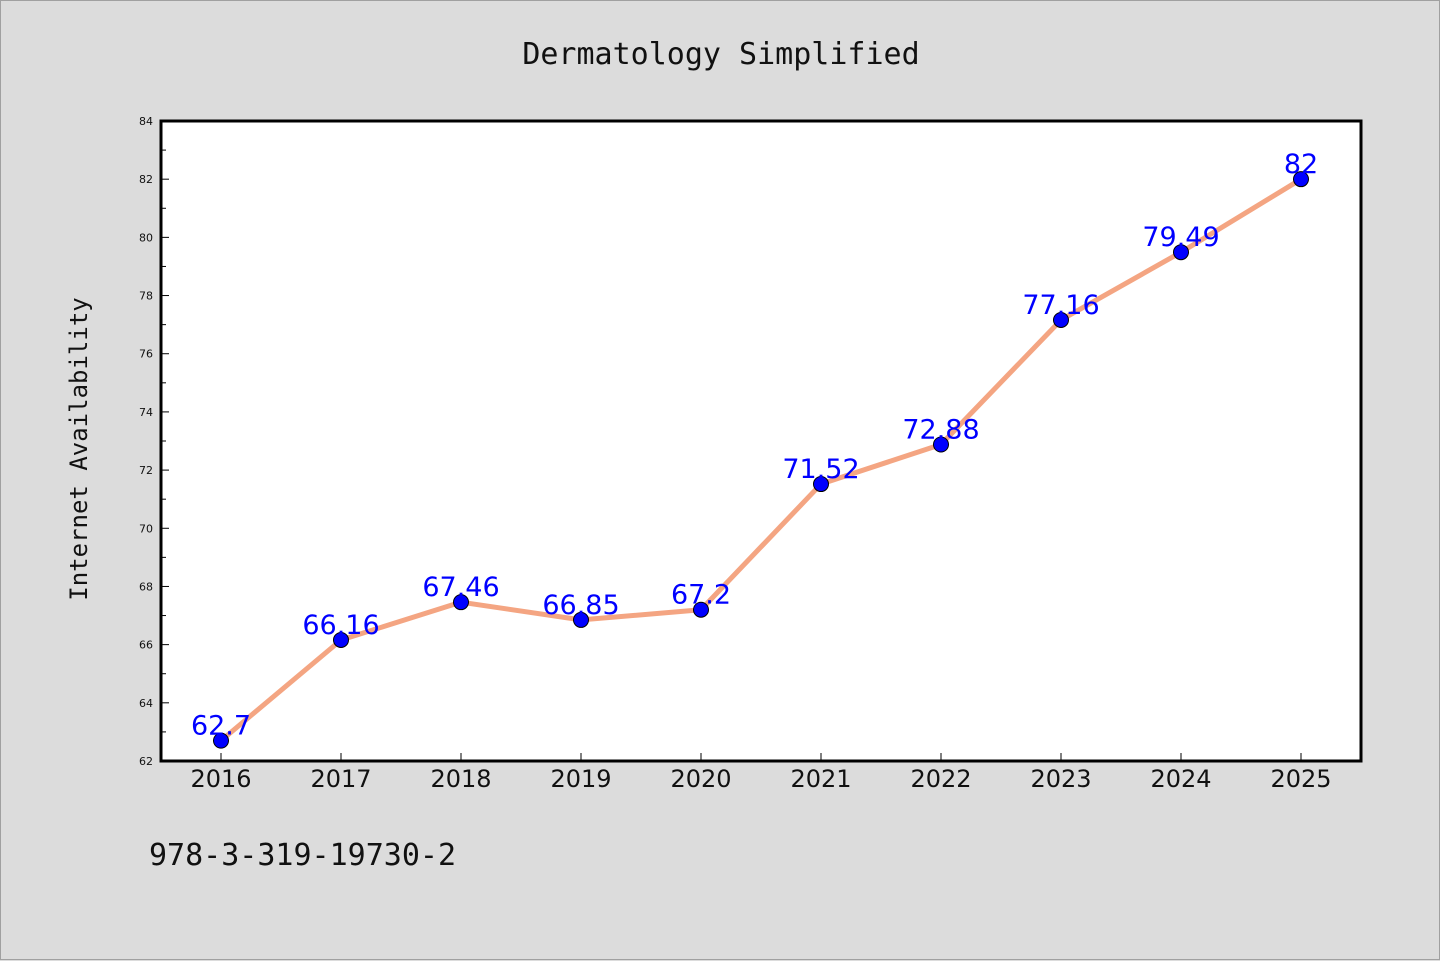 Image resolution: width=1440 pixels, height=961 pixels. I want to click on x-tick-label: 2016, so click(220, 779).